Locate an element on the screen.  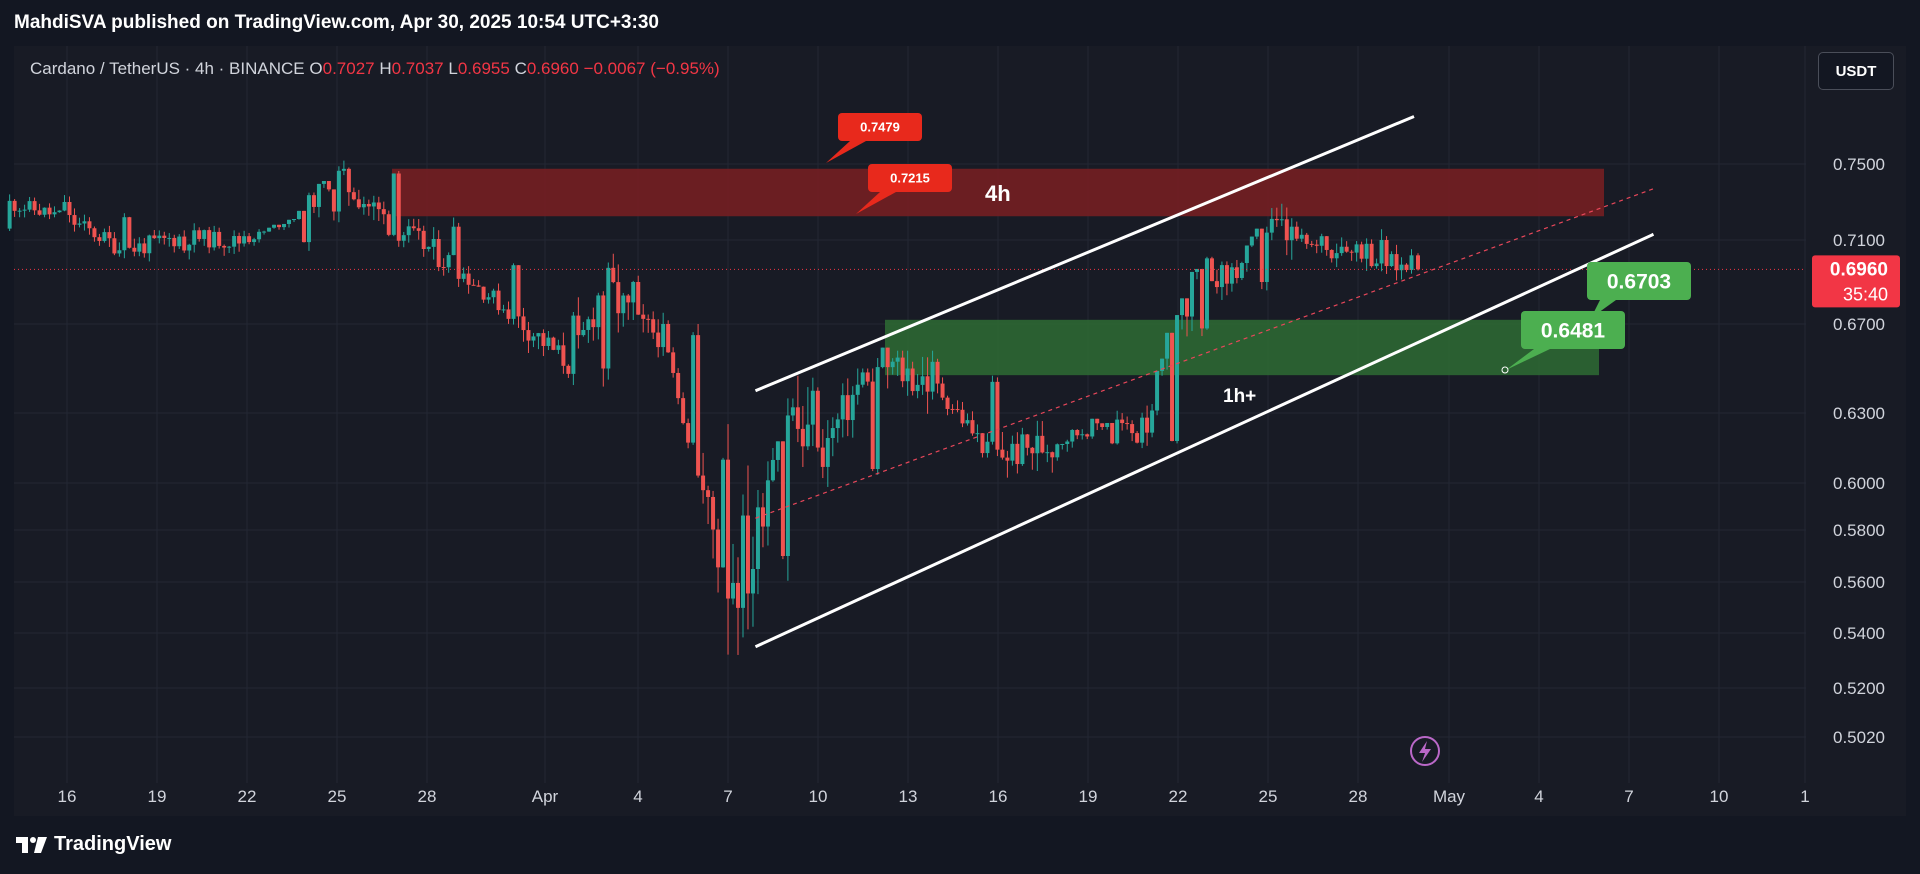
label-green-target-2: 0.6481 is located at coordinates (1565, 340).